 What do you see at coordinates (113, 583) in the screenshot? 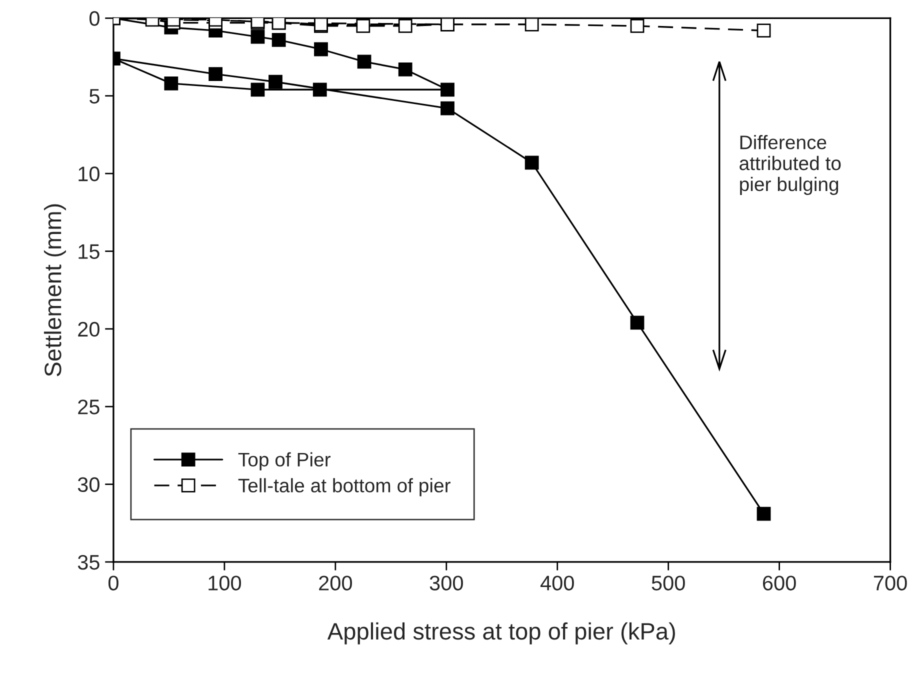
I see `x-tick-label: 0` at bounding box center [113, 583].